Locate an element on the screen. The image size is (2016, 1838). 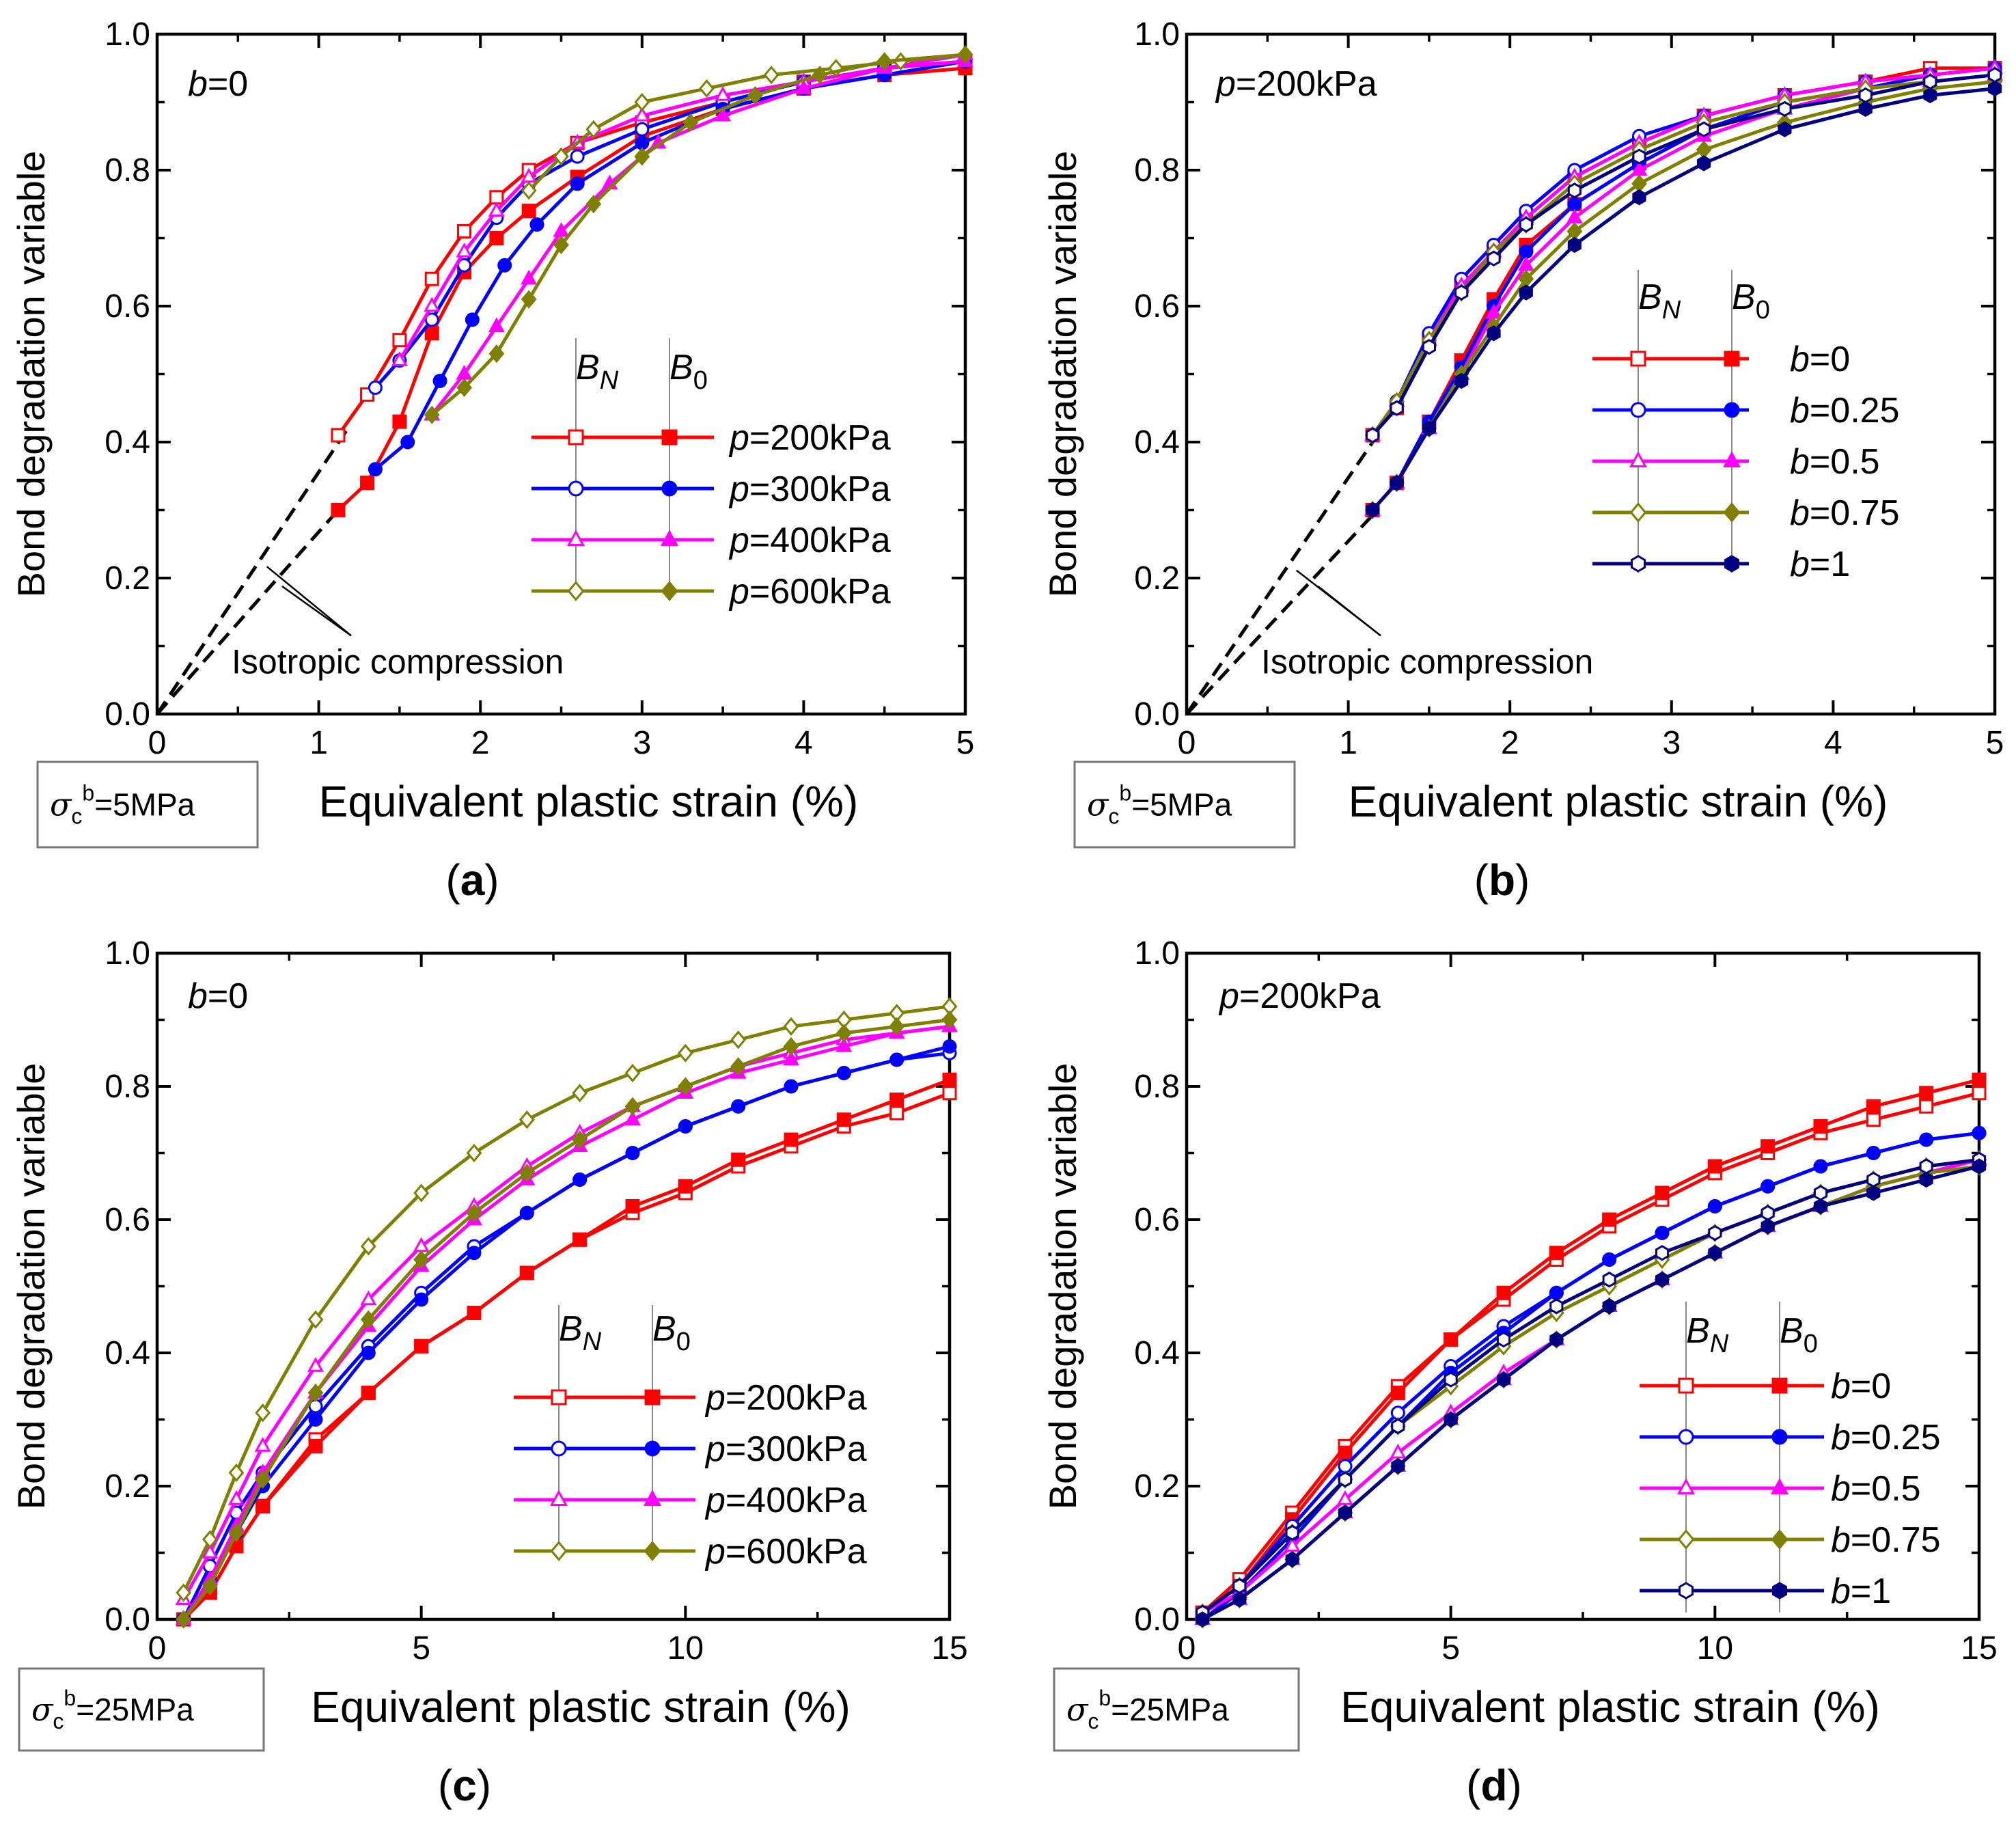
material-box is located at coordinates (147, 804).